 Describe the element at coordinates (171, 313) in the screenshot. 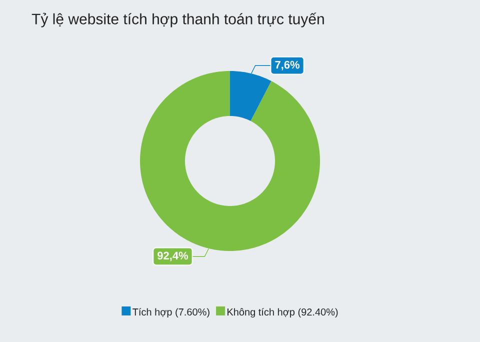

I see `legend-label: Tích hợp (7.60%)` at that location.